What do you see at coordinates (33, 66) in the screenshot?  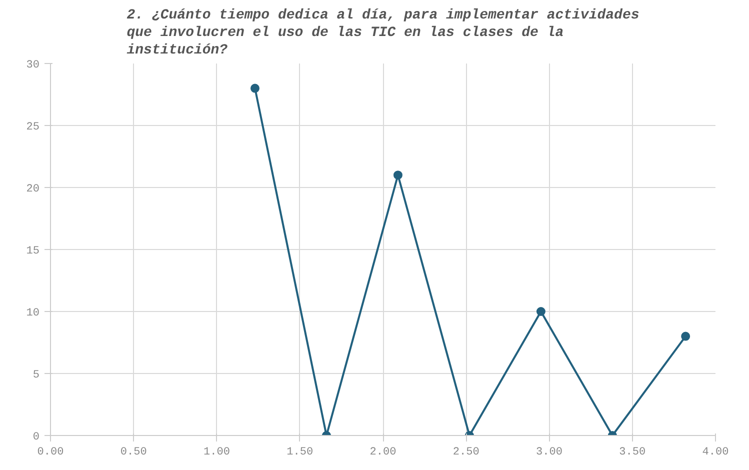 I see `y-tick-label: 30` at bounding box center [33, 66].